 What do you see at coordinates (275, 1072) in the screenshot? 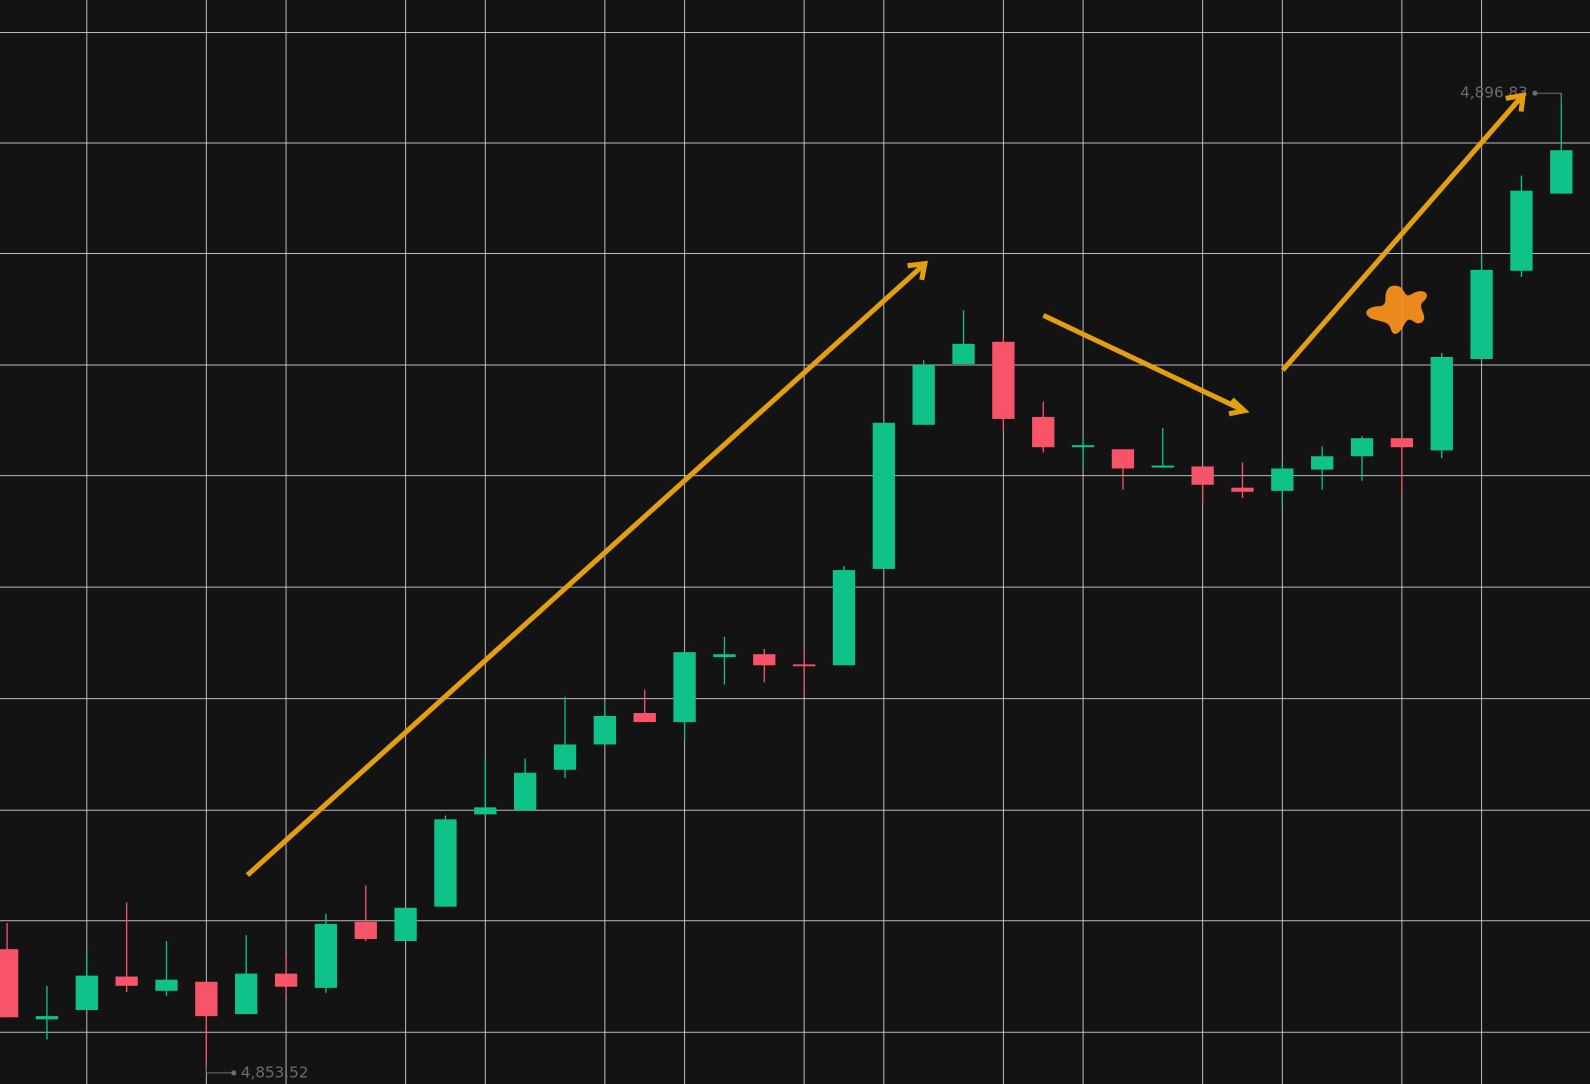
I see `low-label: 4,853.52` at bounding box center [275, 1072].